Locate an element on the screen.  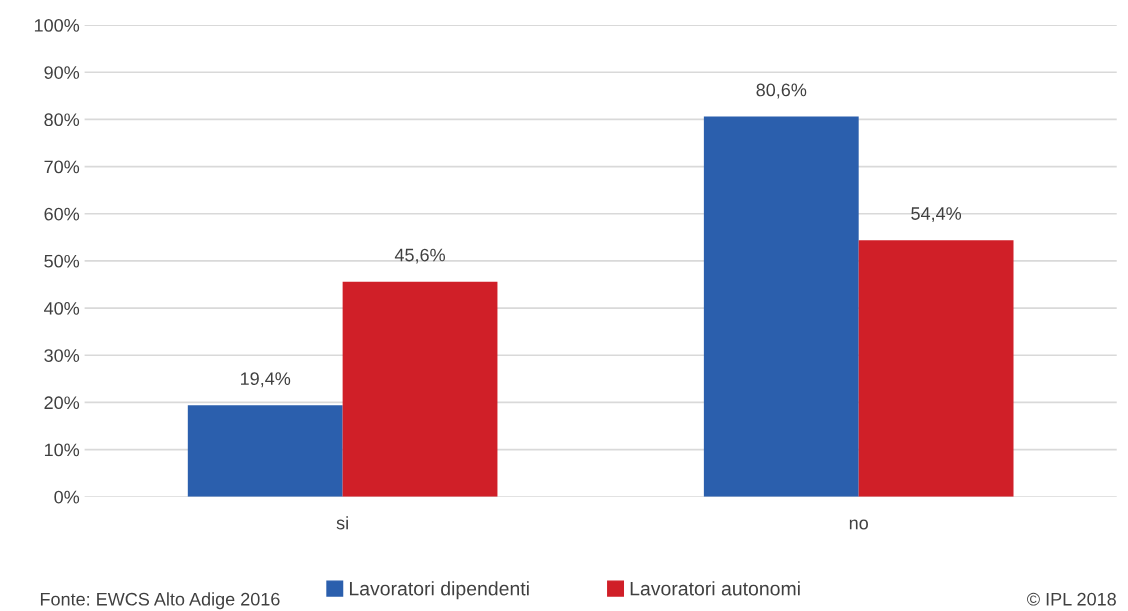
y-tick-label: 90% is located at coordinates (62, 72).